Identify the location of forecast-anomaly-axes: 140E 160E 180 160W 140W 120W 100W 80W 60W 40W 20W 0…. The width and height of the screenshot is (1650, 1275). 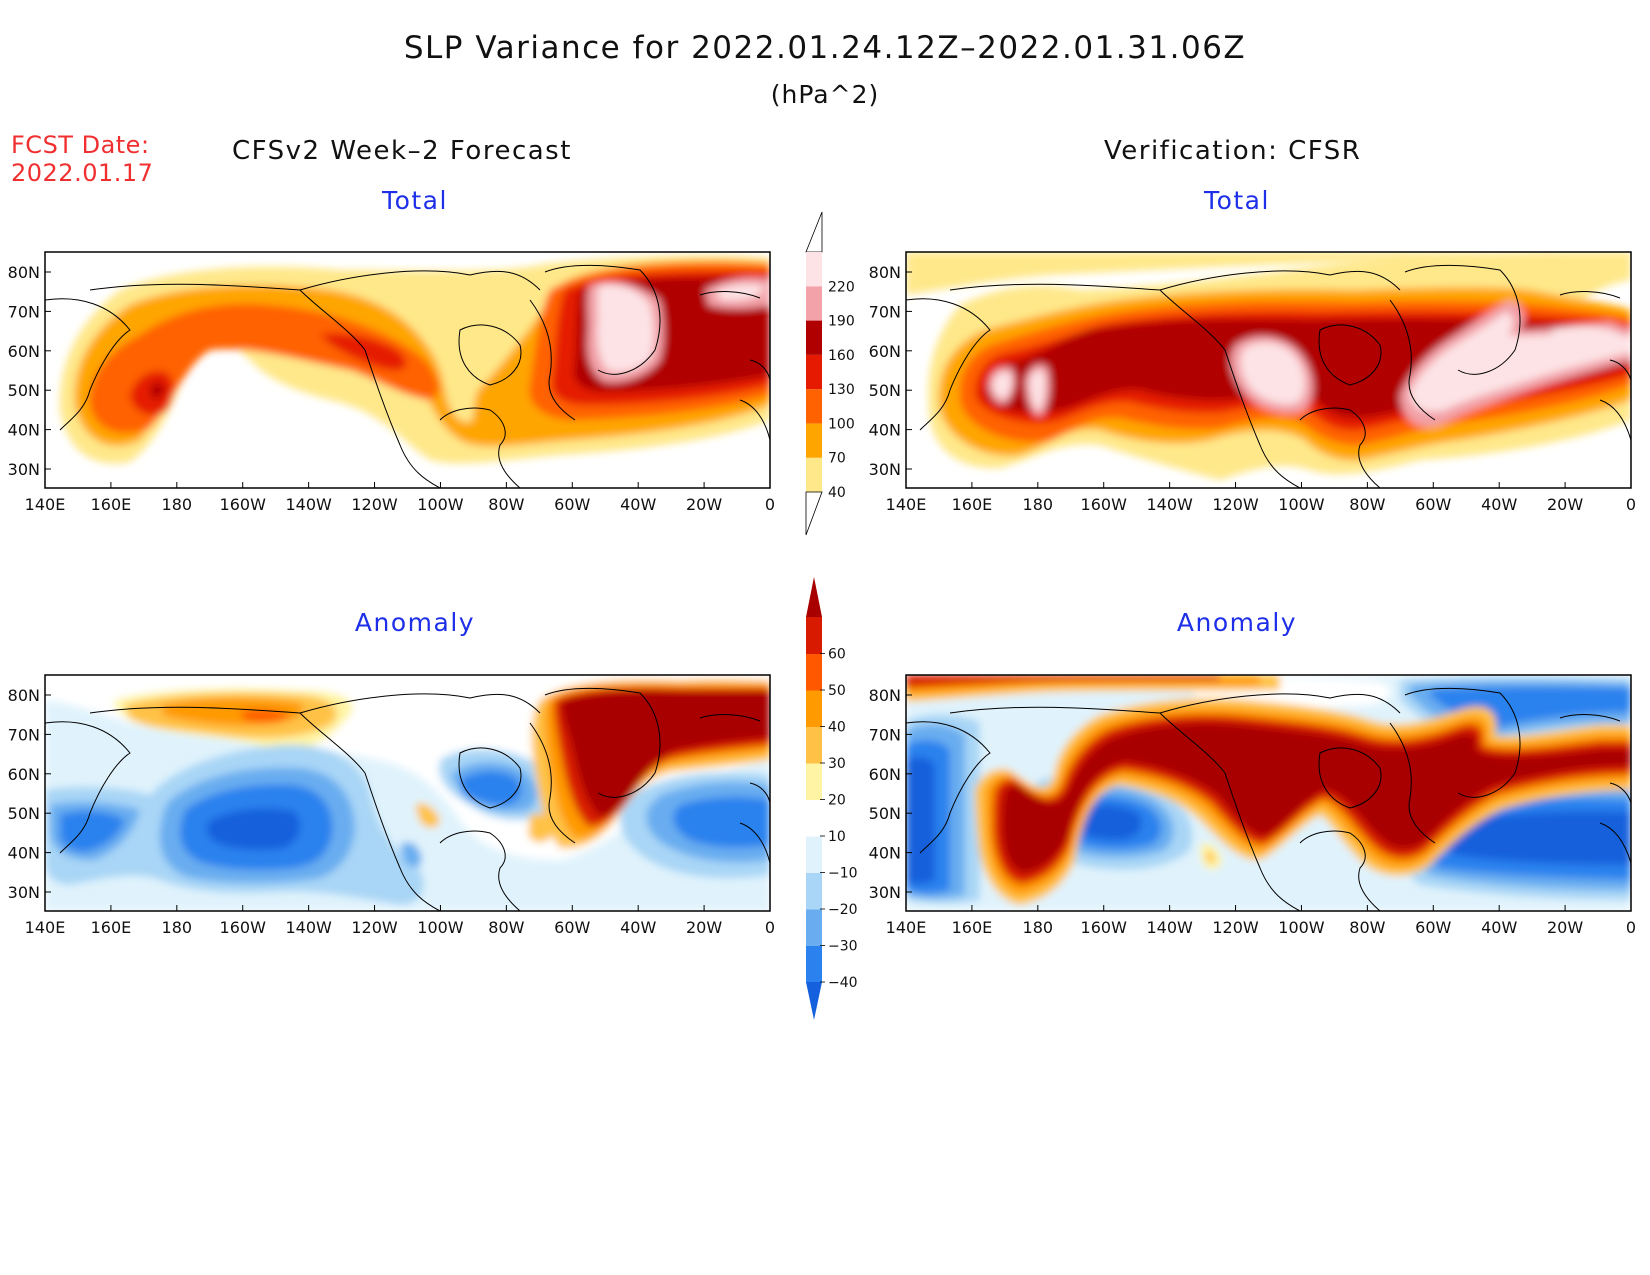
(391, 811).